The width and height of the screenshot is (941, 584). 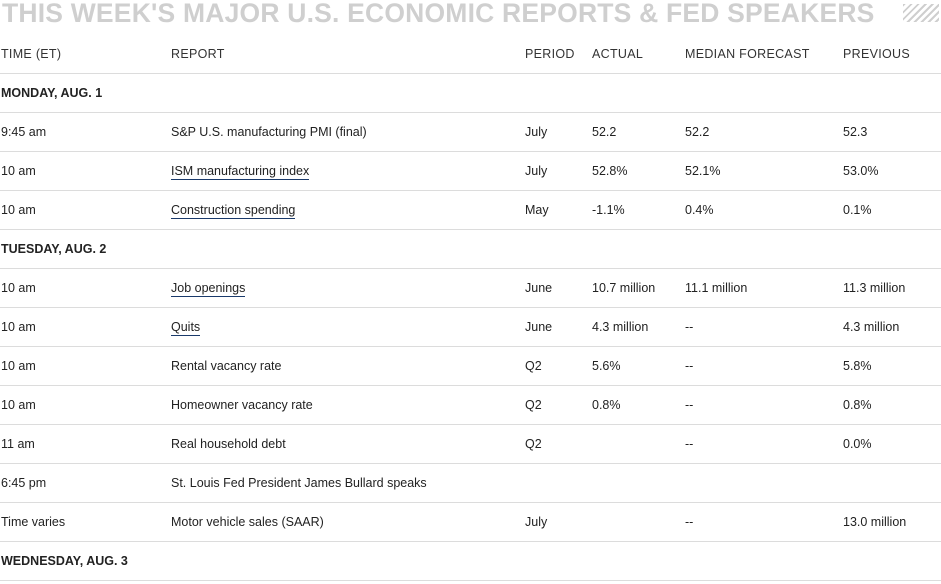 What do you see at coordinates (85, 444) in the screenshot?
I see `time-cell: 11 am` at bounding box center [85, 444].